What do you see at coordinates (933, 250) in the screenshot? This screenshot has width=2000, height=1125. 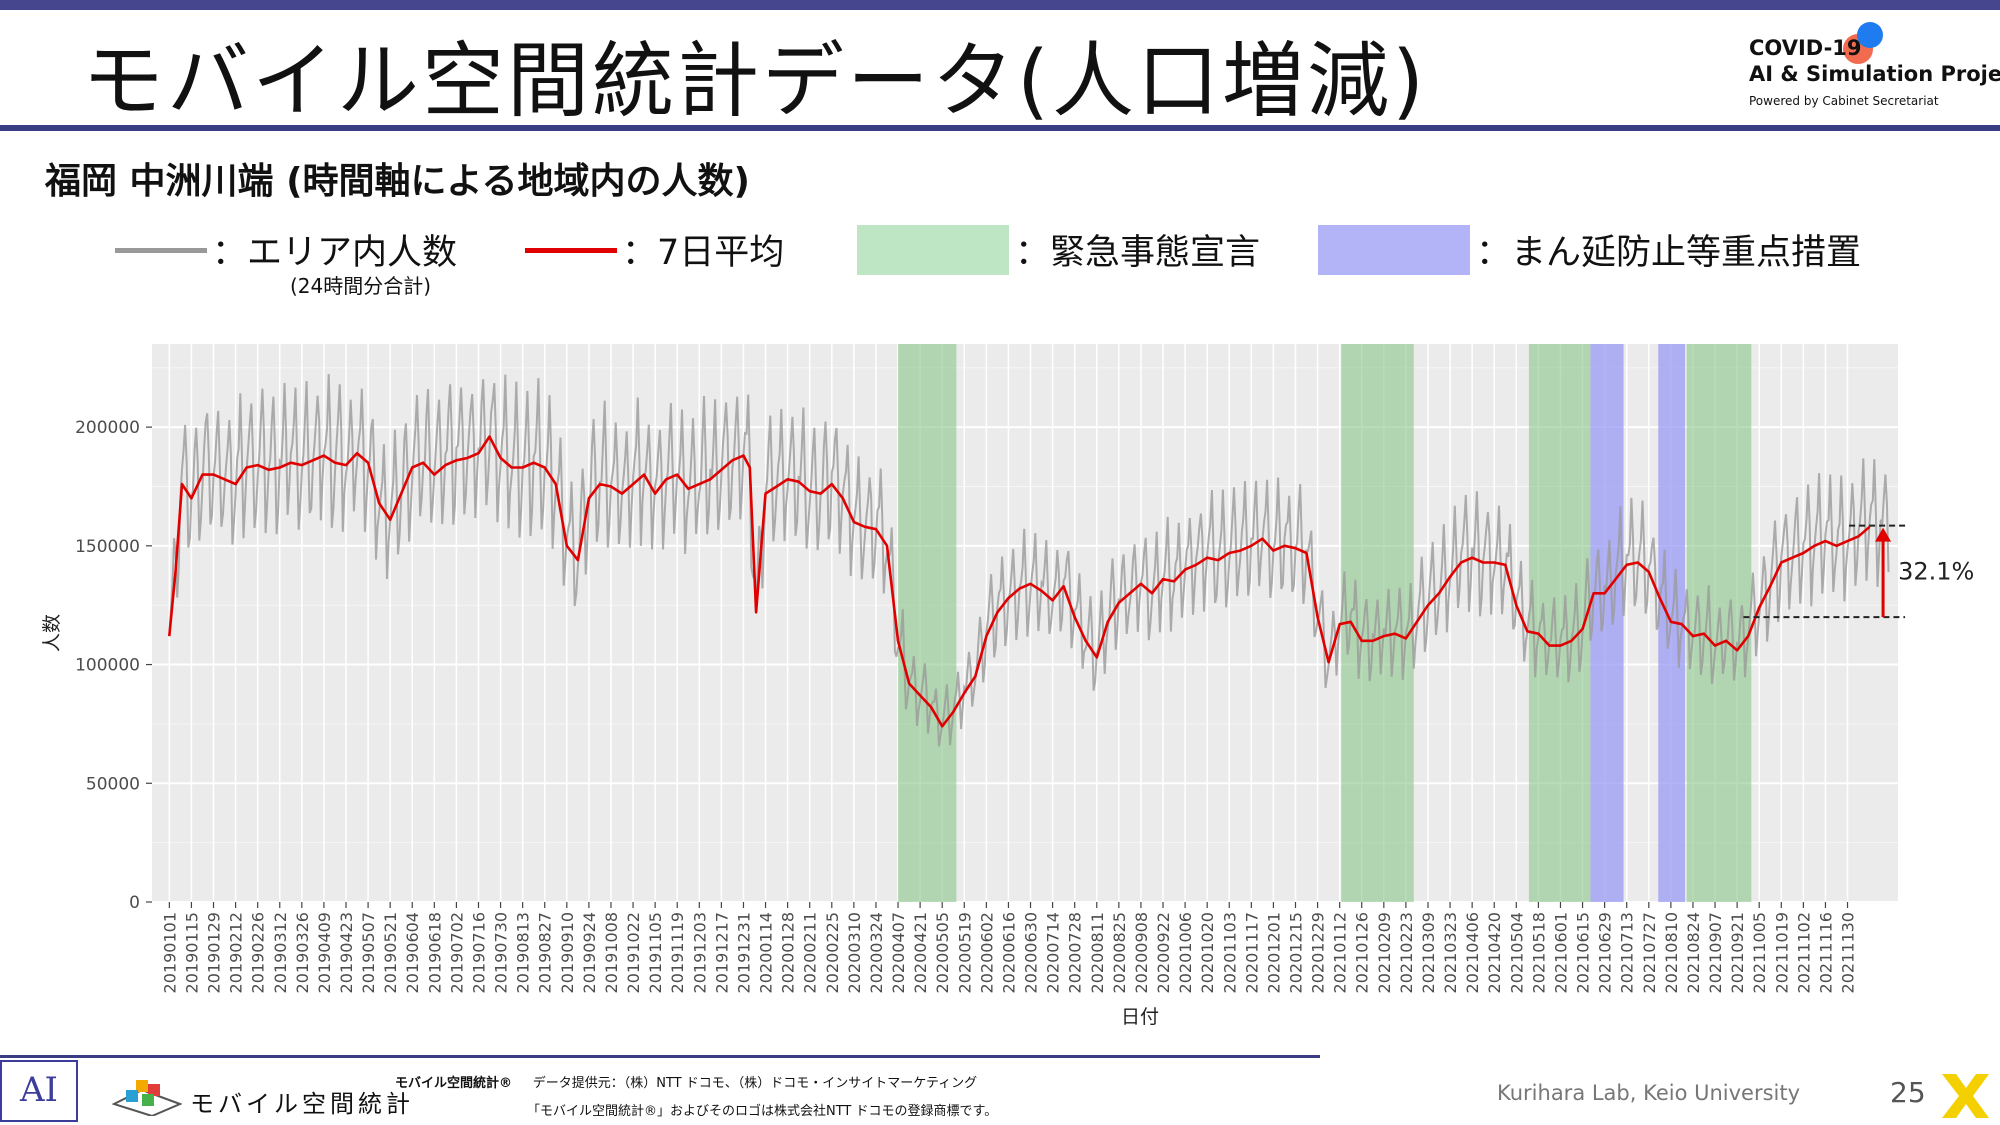 I see `legend-green-box` at bounding box center [933, 250].